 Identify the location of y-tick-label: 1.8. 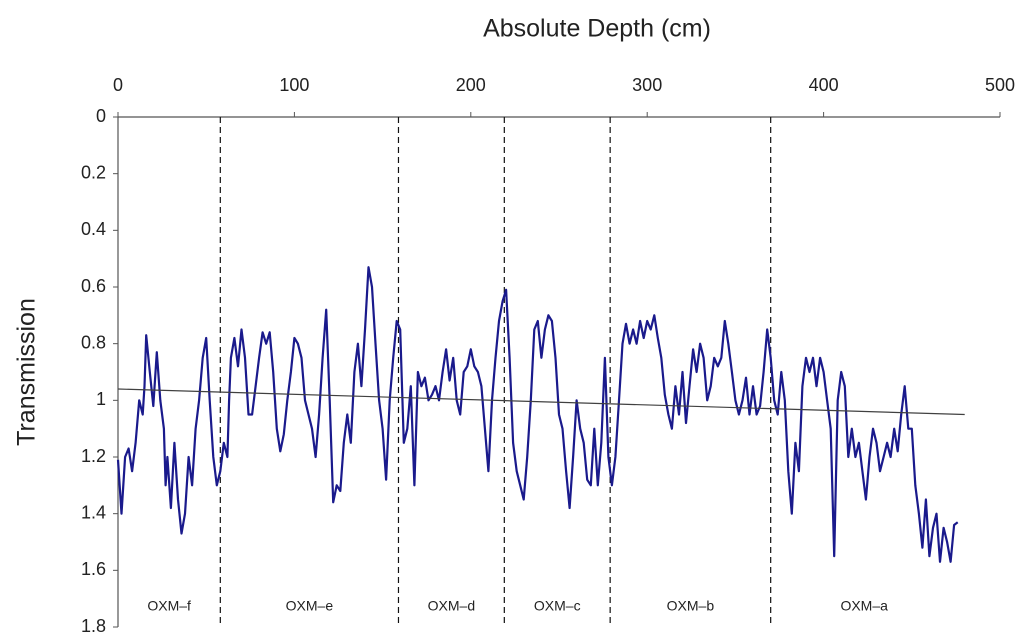
(93, 626).